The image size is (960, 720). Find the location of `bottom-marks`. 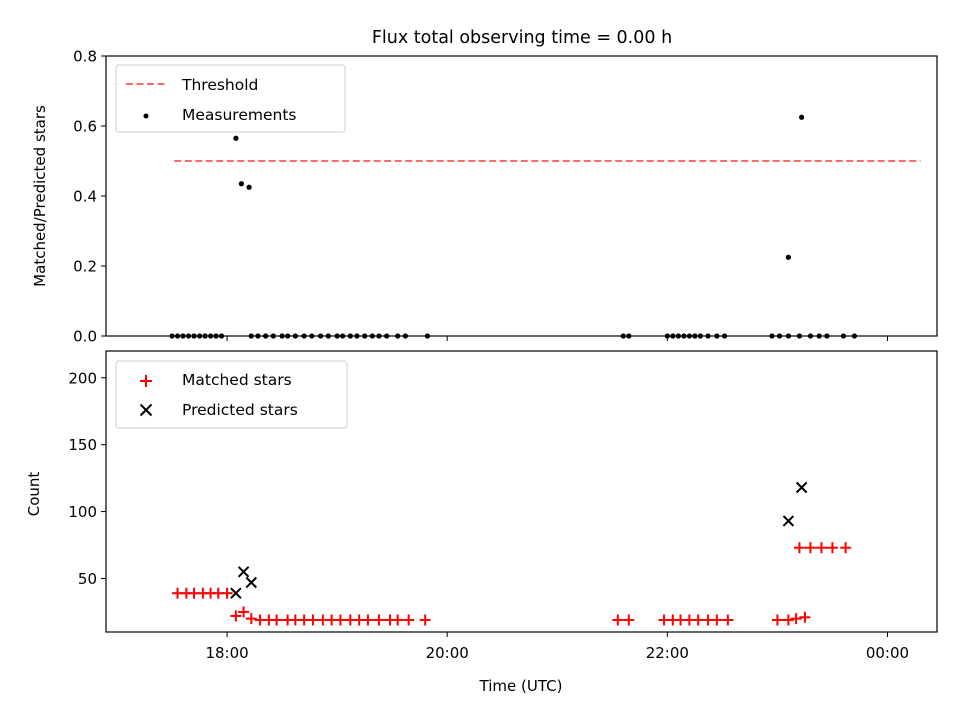

bottom-marks is located at coordinates (512, 553).